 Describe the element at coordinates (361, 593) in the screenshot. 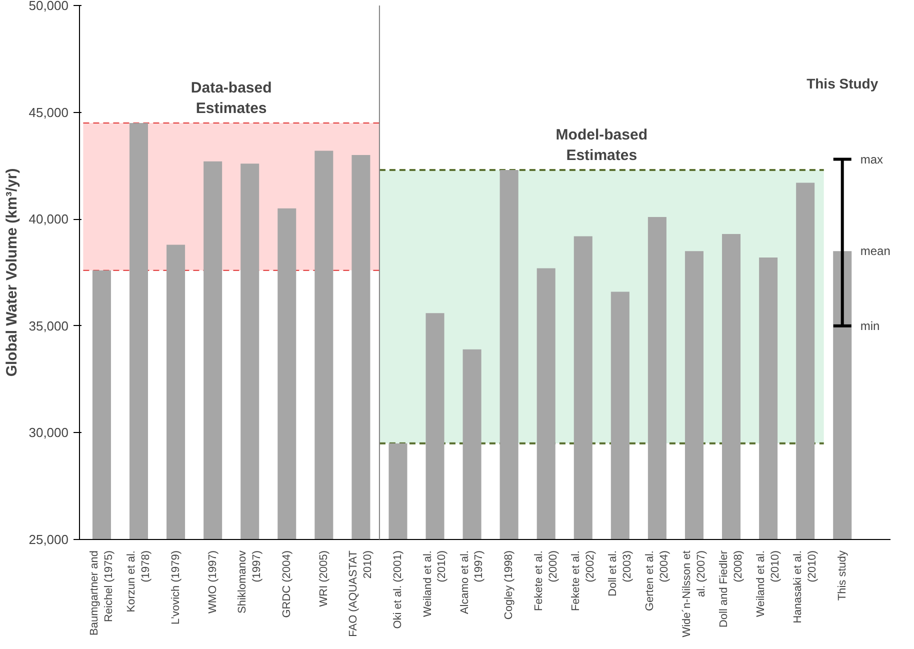

I see `x-tick-label: FAO (AQUASTAT 2010)` at that location.